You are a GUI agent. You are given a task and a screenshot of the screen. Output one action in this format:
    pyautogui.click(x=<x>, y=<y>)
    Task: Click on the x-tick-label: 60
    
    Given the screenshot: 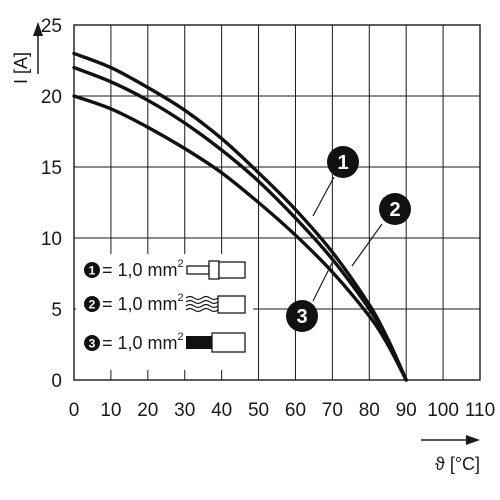 What is the action you would take?
    pyautogui.click(x=295, y=410)
    